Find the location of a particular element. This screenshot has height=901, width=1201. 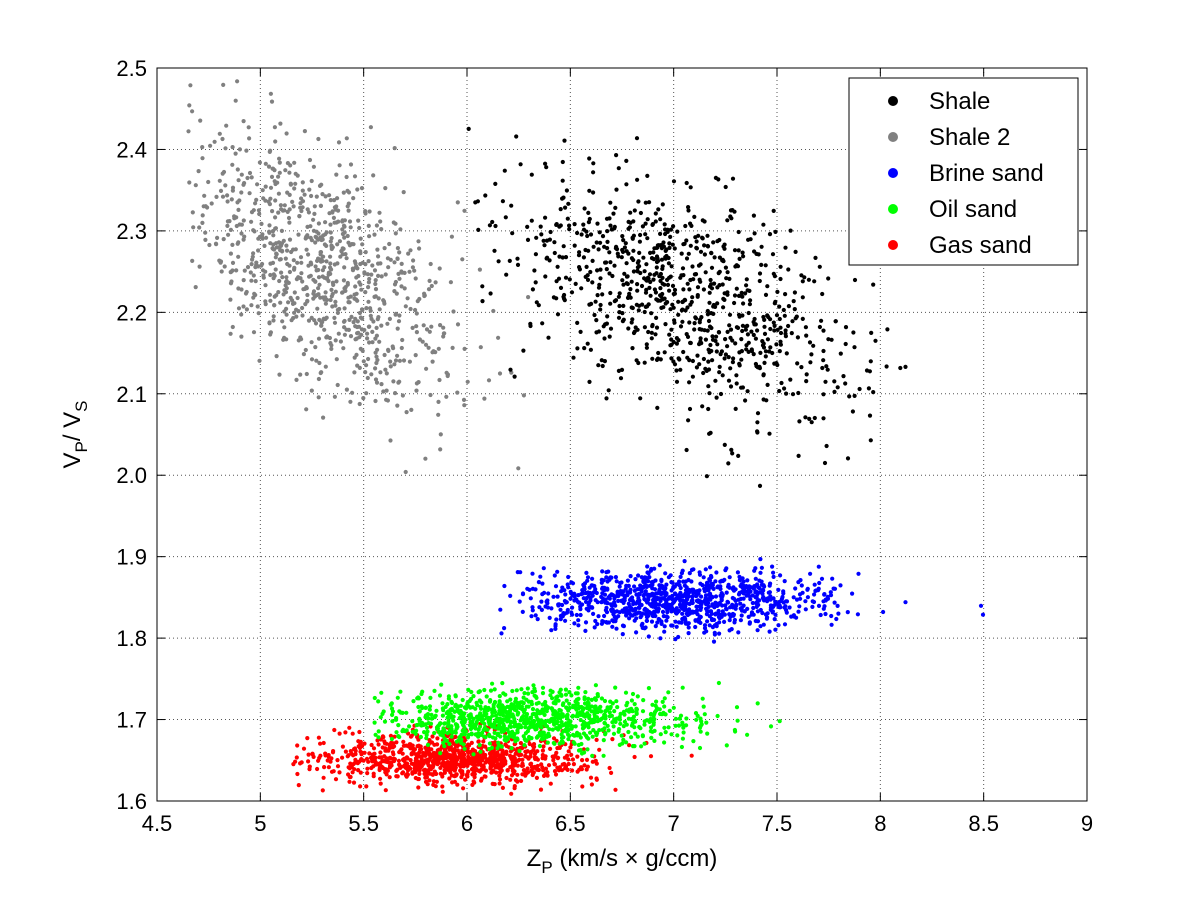

y-tick-label: 1.9 is located at coordinates (131, 557).